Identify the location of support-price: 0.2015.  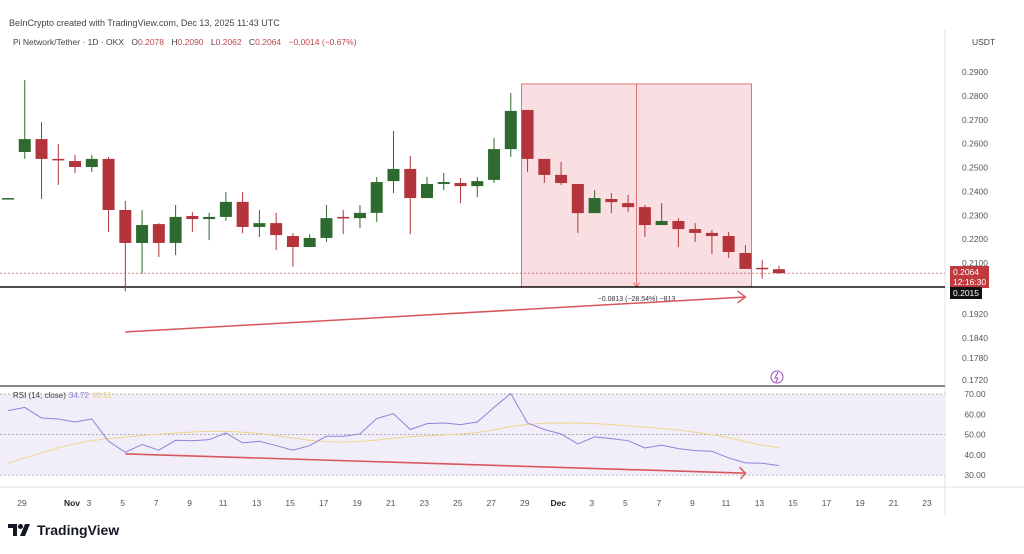
(966, 293).